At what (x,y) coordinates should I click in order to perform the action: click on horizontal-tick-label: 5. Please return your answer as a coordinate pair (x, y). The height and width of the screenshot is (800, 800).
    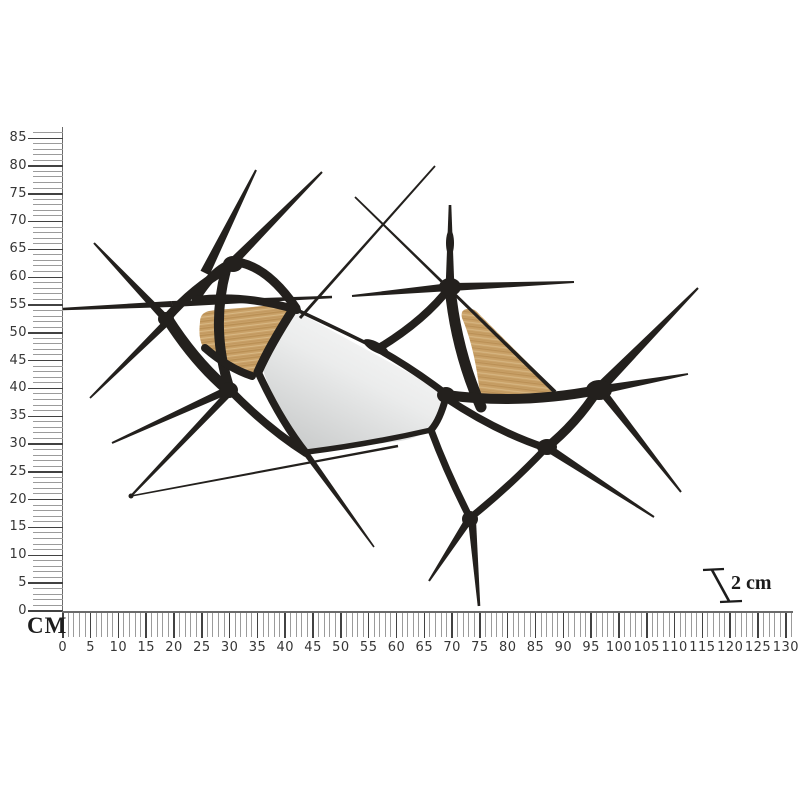
    Looking at the image, I should click on (90, 647).